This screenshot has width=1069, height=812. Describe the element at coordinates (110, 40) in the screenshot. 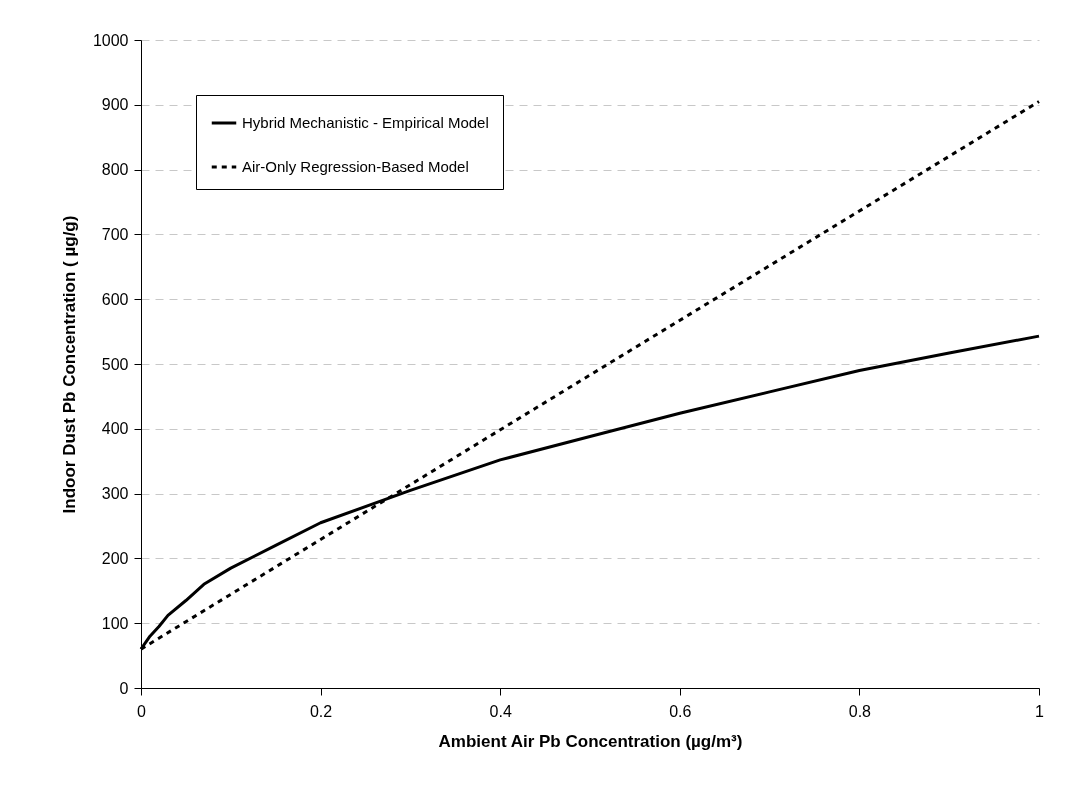

I see `y-tick-label: 1000` at that location.